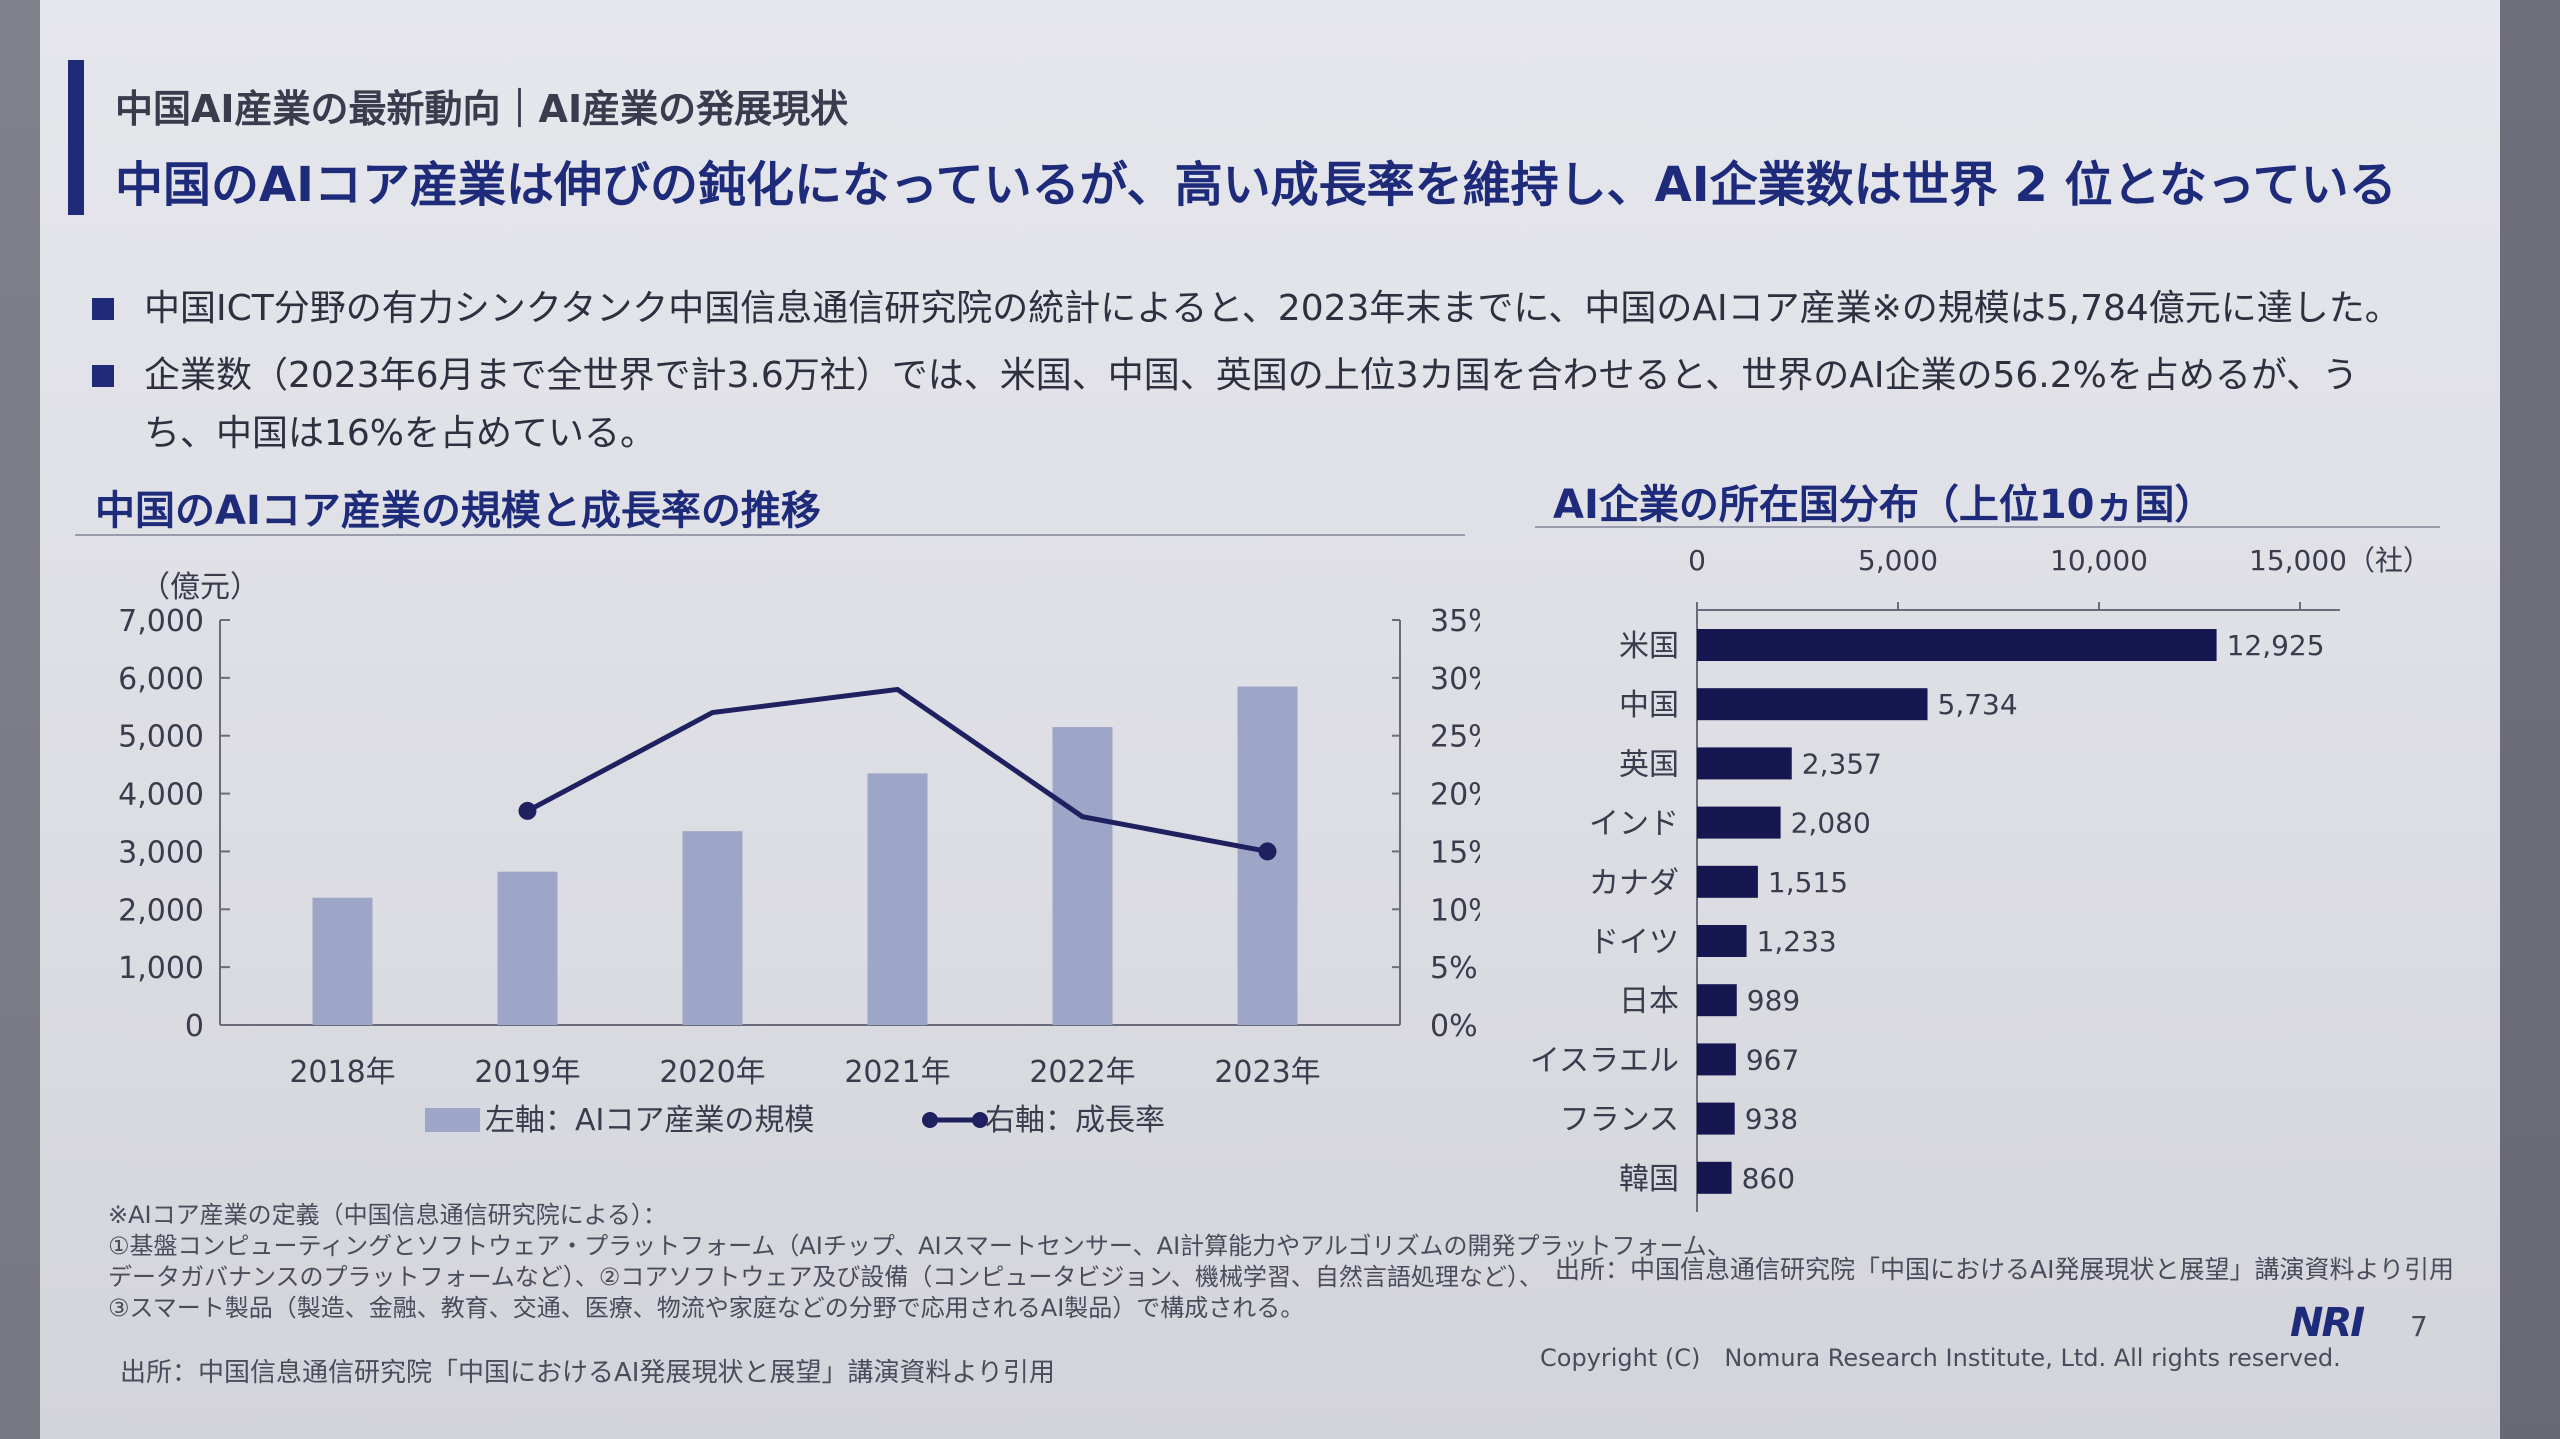  Describe the element at coordinates (1957, 645) in the screenshot. I see `bar-米国` at that location.